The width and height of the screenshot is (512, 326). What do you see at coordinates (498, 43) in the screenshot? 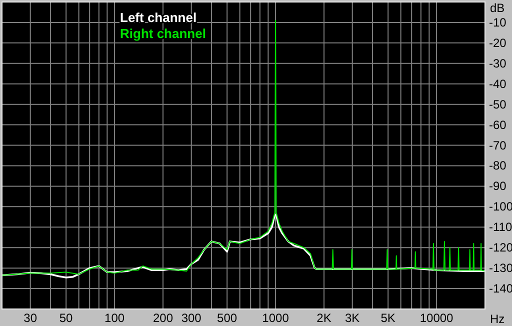
I see `y-tick-label: -20` at bounding box center [498, 43].